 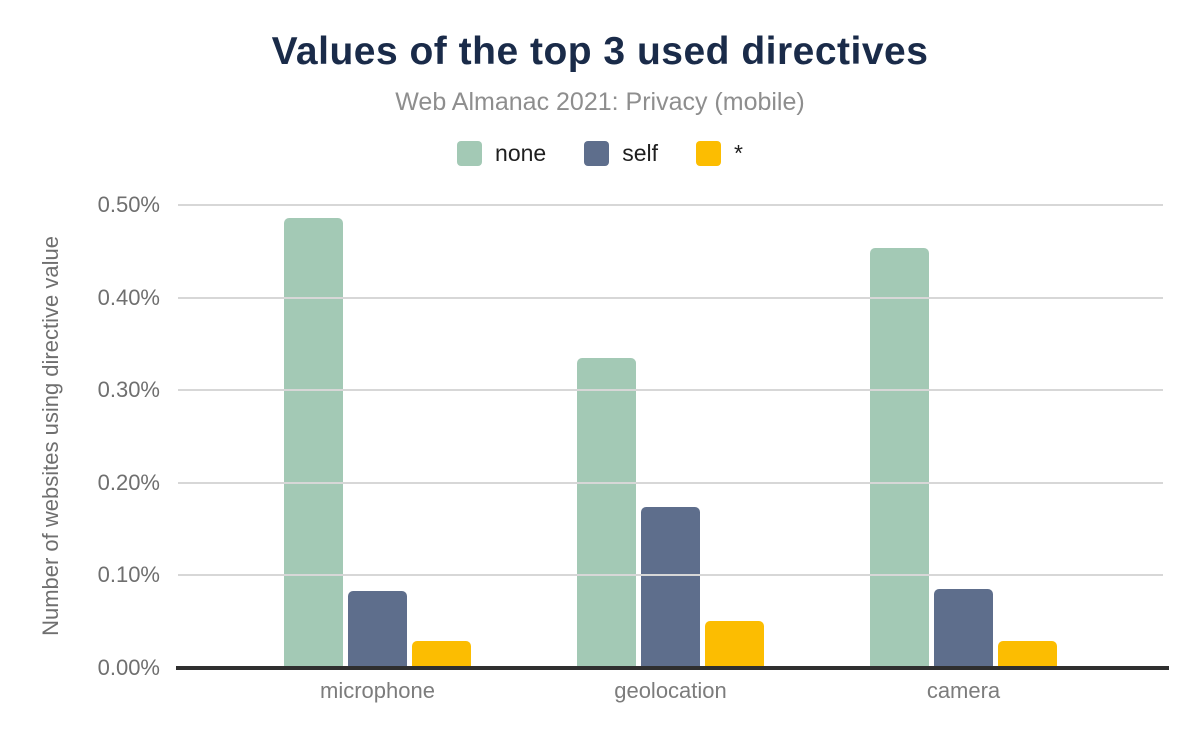 What do you see at coordinates (640, 153) in the screenshot?
I see `legend-label: self` at bounding box center [640, 153].